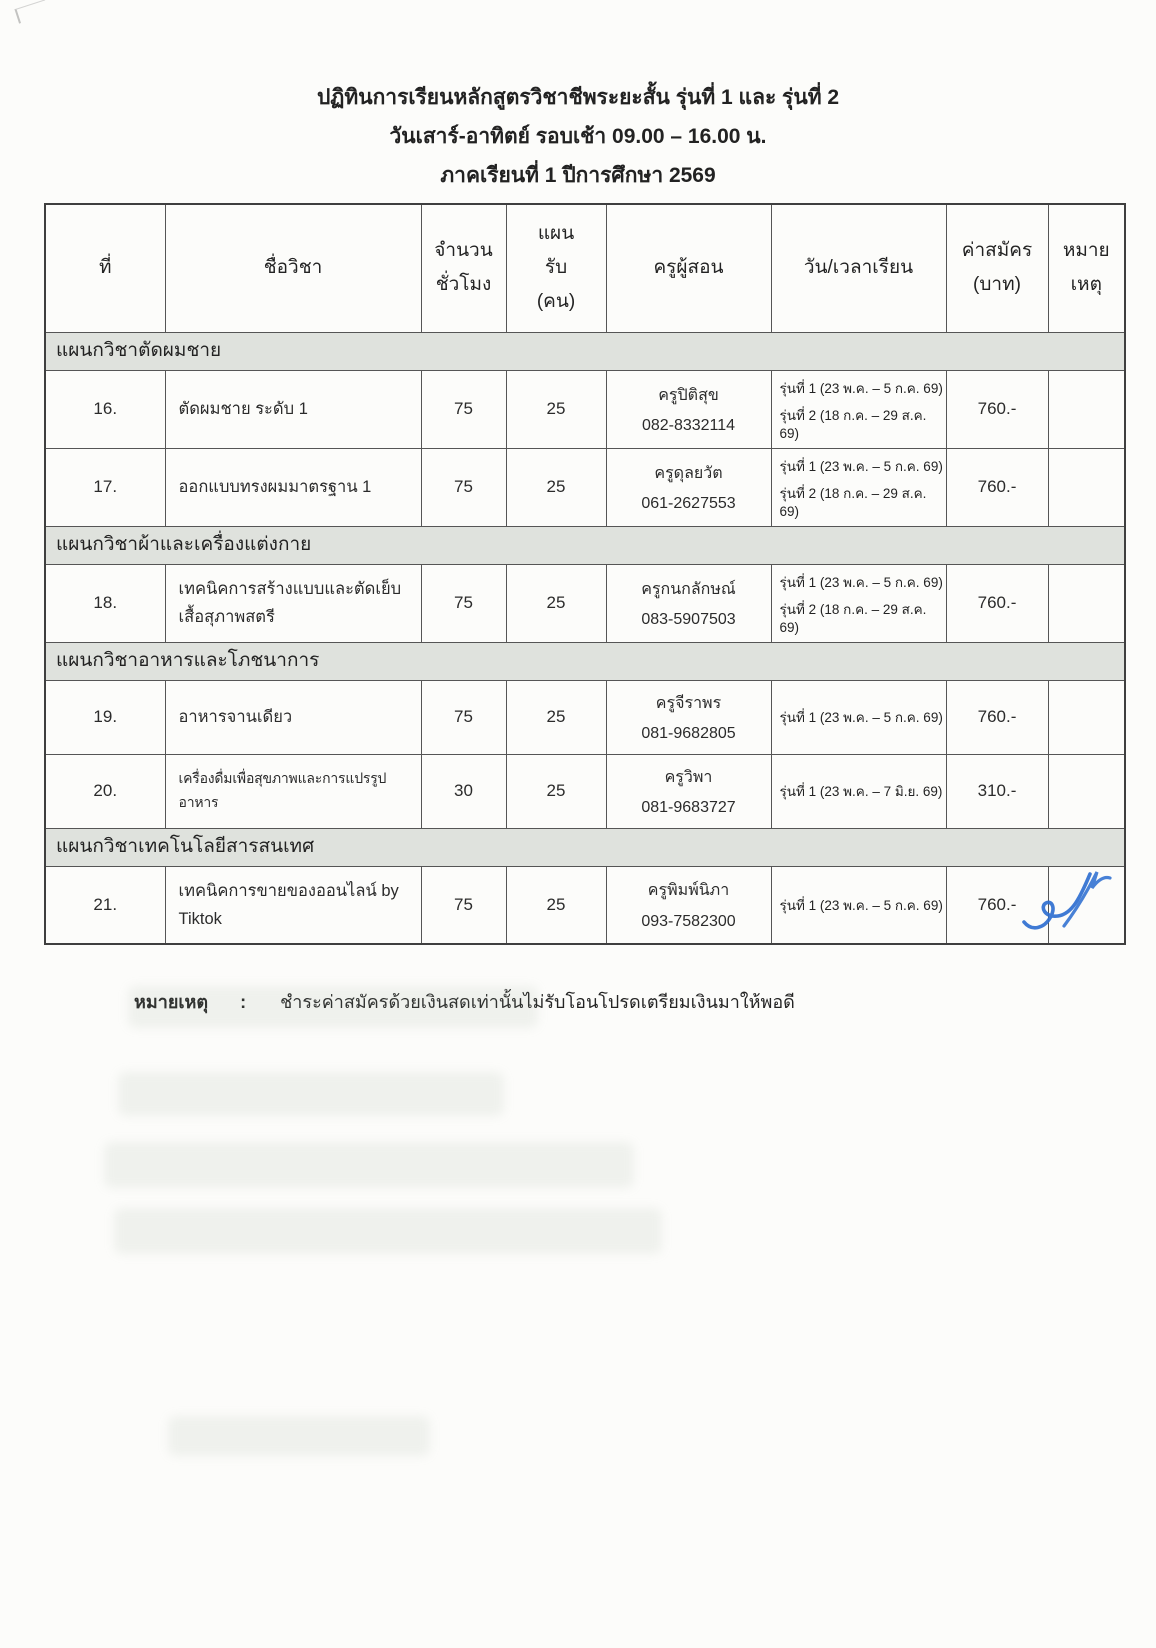  I want to click on teacher-phone: 083-5907503, so click(688, 620).